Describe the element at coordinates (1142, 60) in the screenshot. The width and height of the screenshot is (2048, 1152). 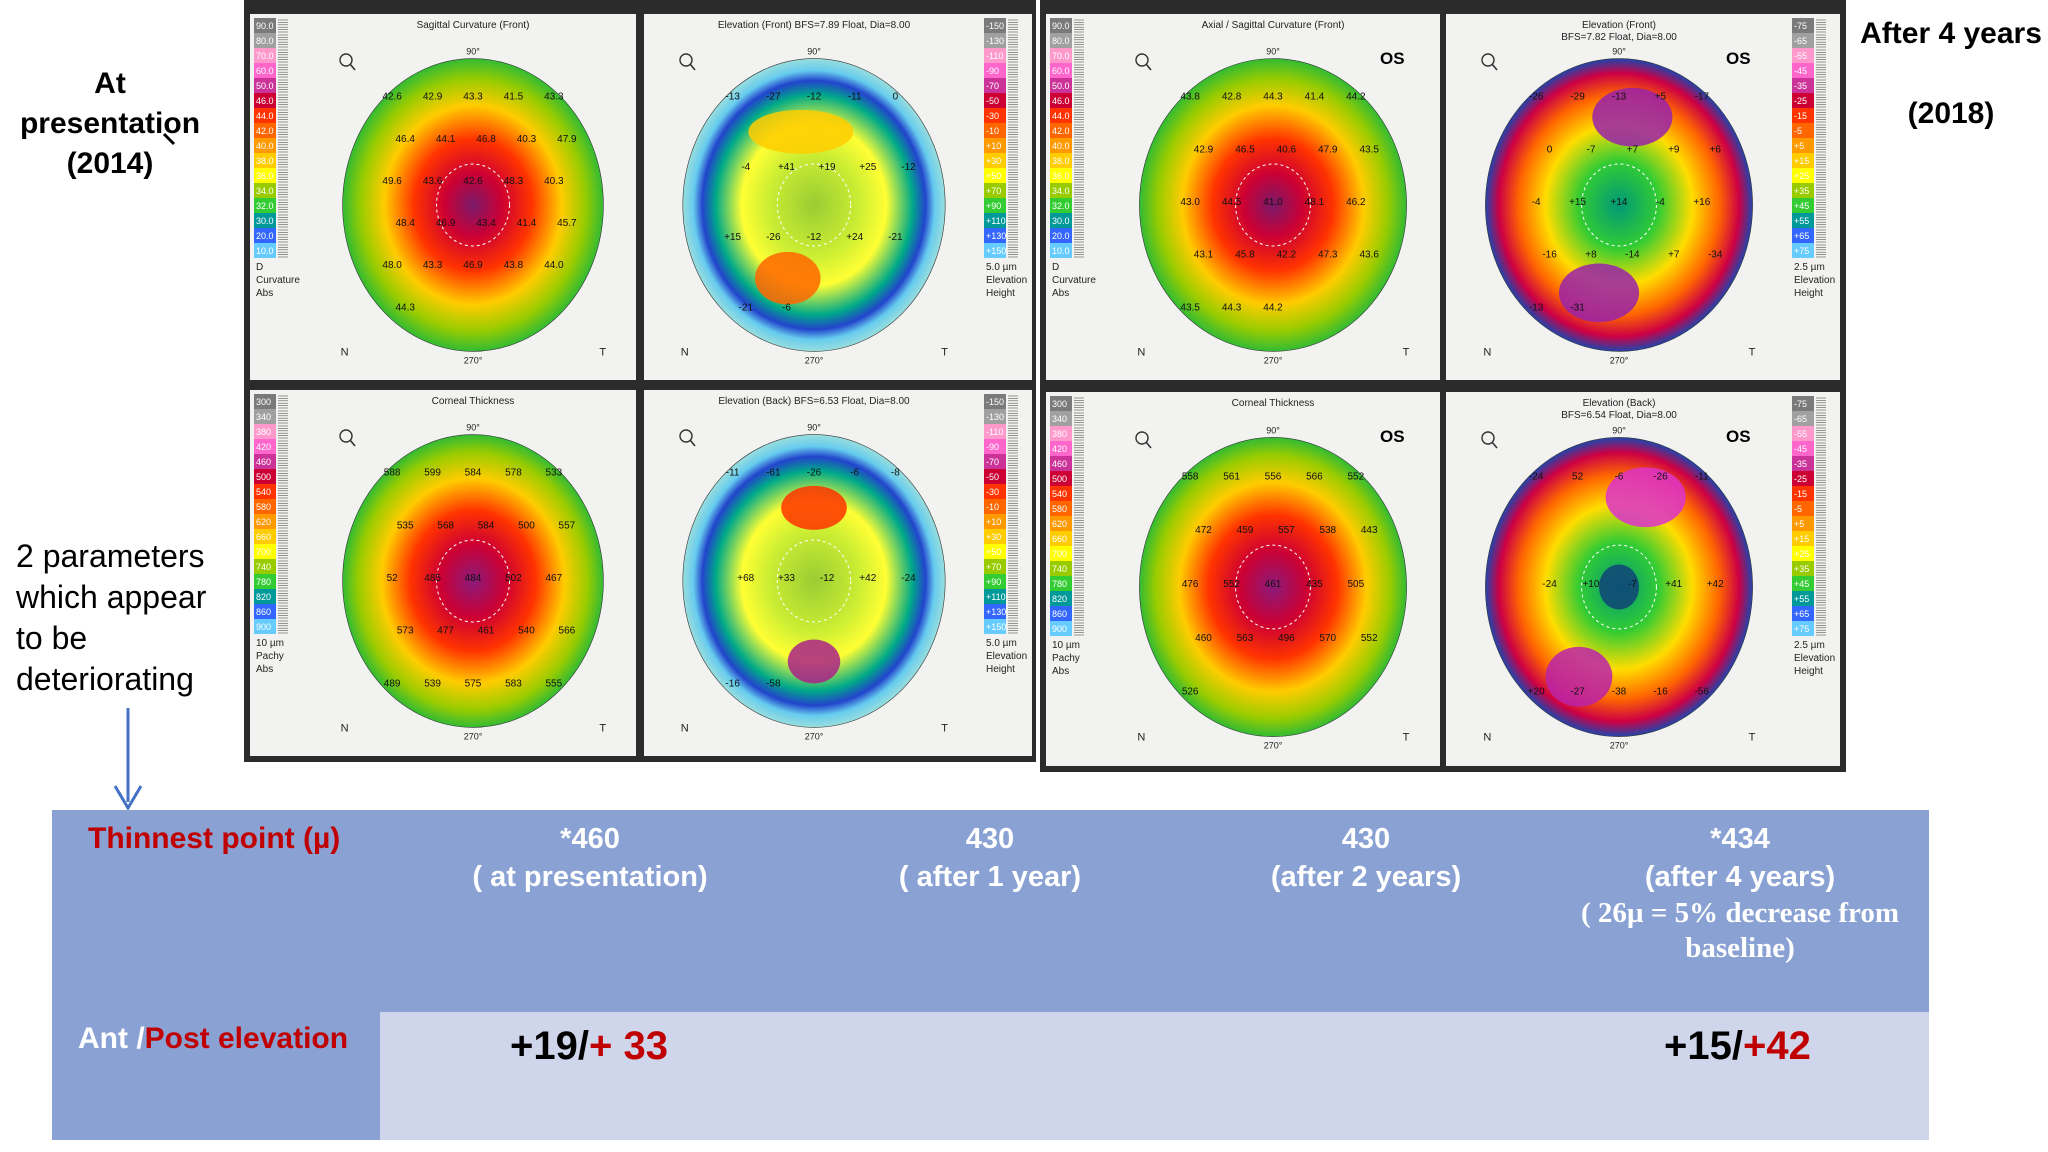
I see `magnifier-icon` at that location.